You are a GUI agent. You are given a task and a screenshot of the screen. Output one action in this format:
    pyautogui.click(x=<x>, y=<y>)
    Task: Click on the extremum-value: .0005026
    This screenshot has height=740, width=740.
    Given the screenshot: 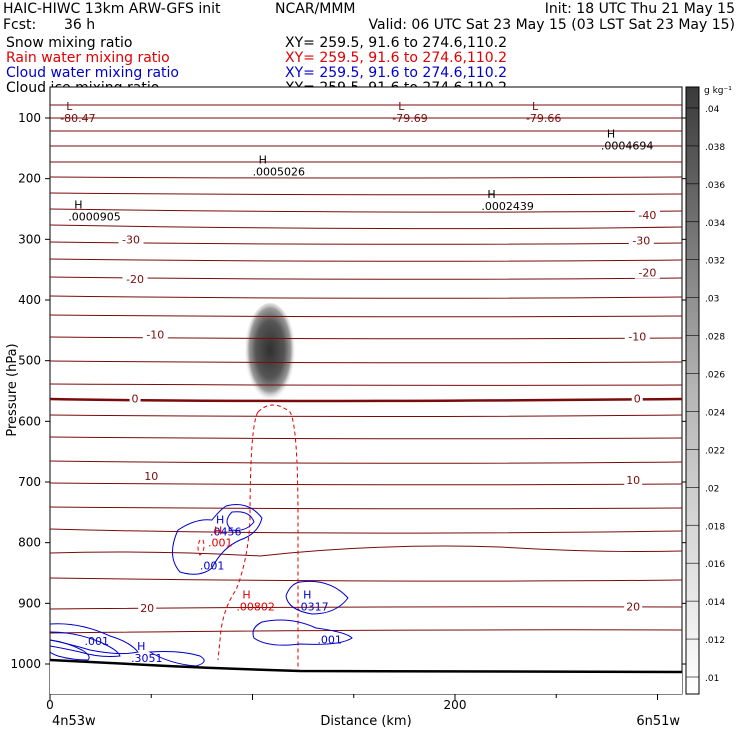 What is the action you would take?
    pyautogui.click(x=279, y=171)
    